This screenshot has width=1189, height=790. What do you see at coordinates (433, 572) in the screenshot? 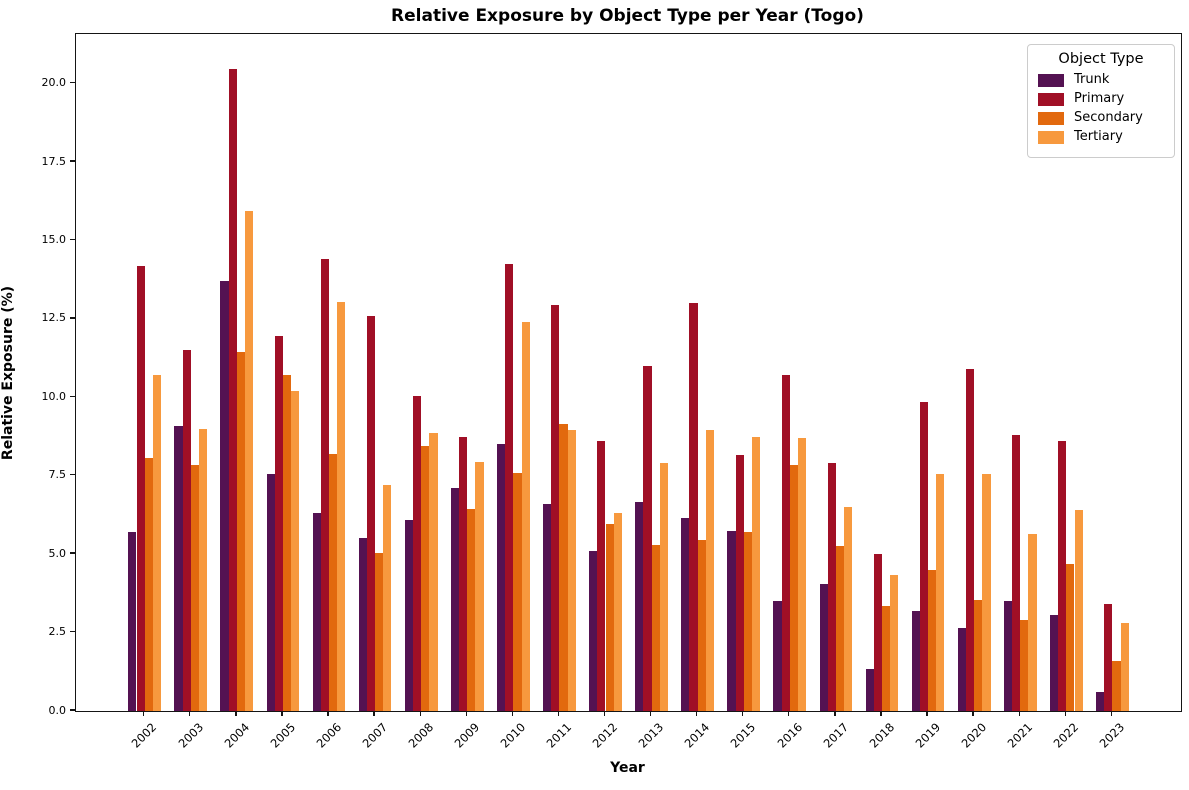
I see `bar-tertiary-2008` at bounding box center [433, 572].